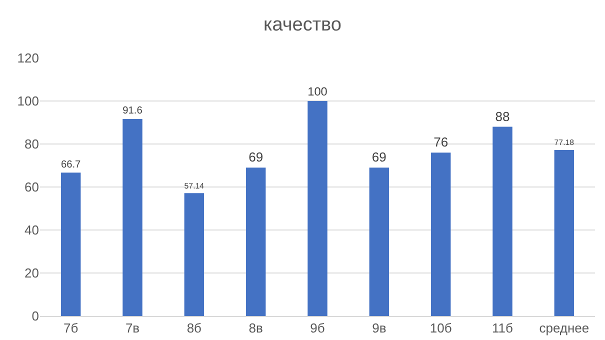 Image resolution: width=605 pixels, height=340 pixels. I want to click on y-tick-label: 60, so click(31, 187).